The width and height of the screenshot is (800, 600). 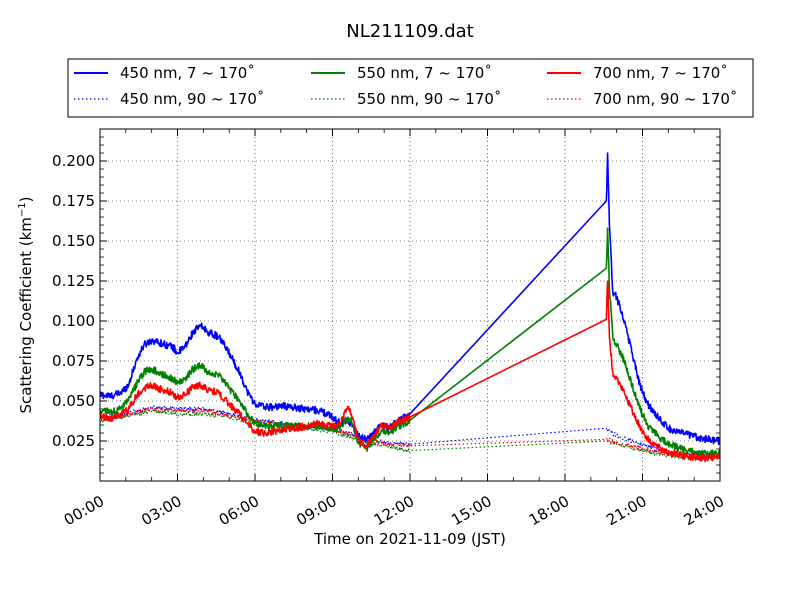 What do you see at coordinates (626, 510) in the screenshot?
I see `x-tick-label: 21:00` at bounding box center [626, 510].